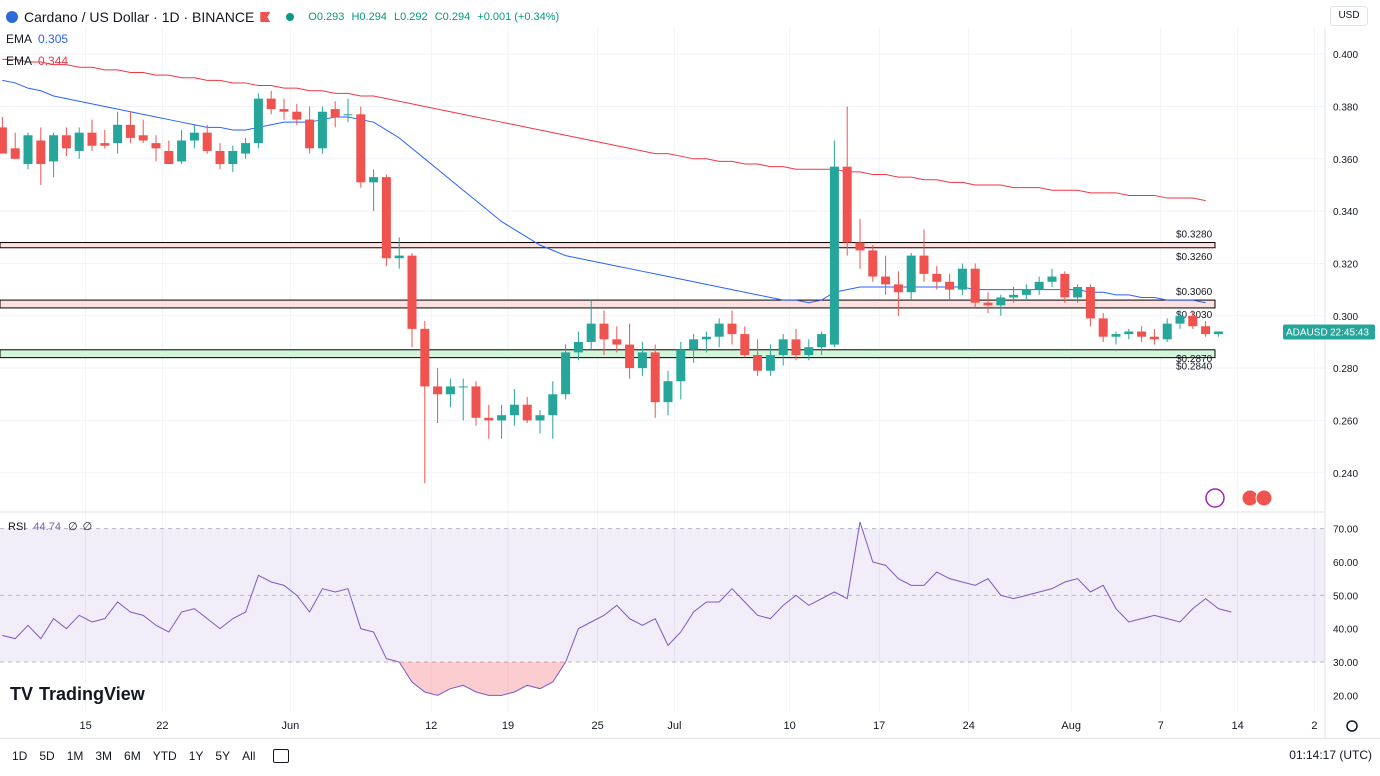 The width and height of the screenshot is (1380, 776). I want to click on resistance-zone-lower, so click(608, 304).